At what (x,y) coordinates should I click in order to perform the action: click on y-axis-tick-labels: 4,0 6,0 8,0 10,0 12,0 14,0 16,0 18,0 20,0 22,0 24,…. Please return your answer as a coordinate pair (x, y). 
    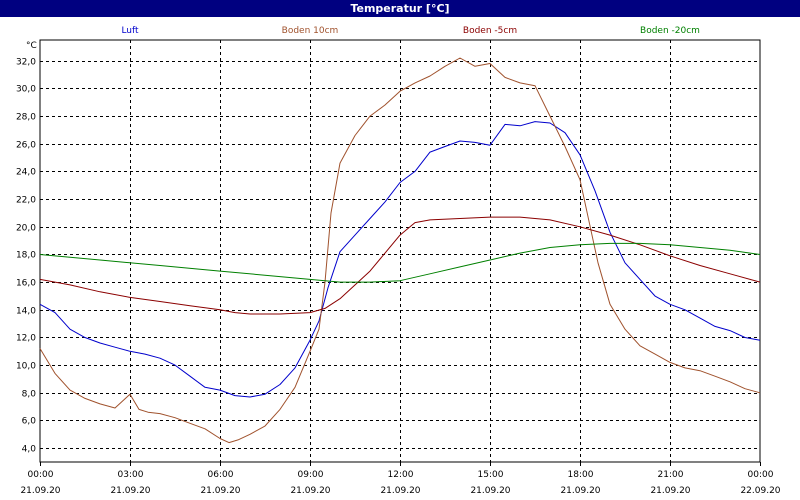
    Looking at the image, I should click on (26, 256).